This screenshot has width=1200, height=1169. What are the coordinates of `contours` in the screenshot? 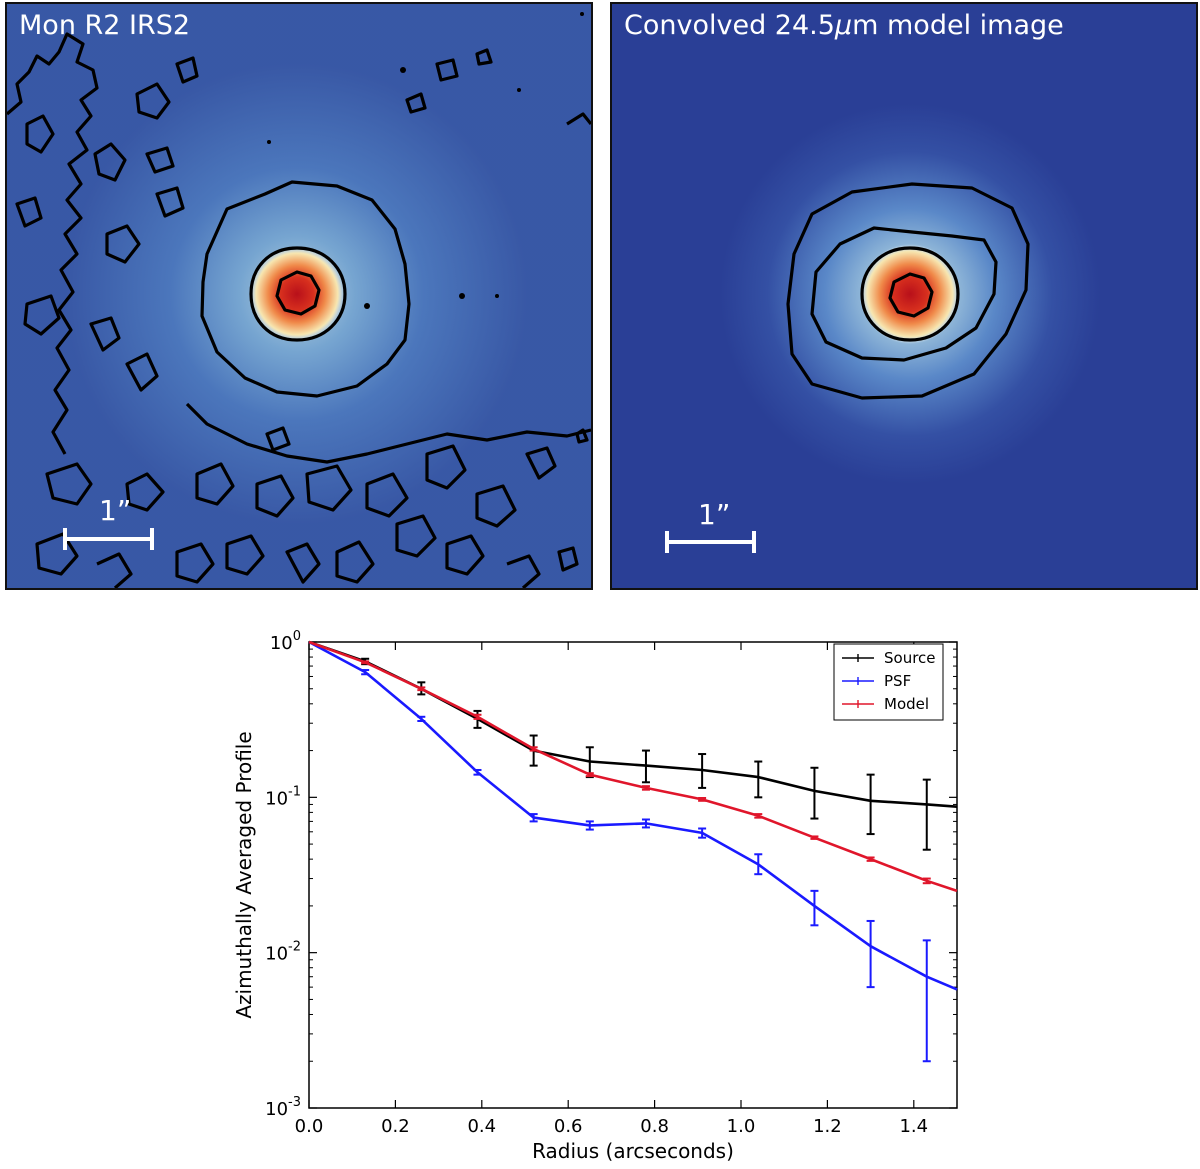 It's located at (908, 291).